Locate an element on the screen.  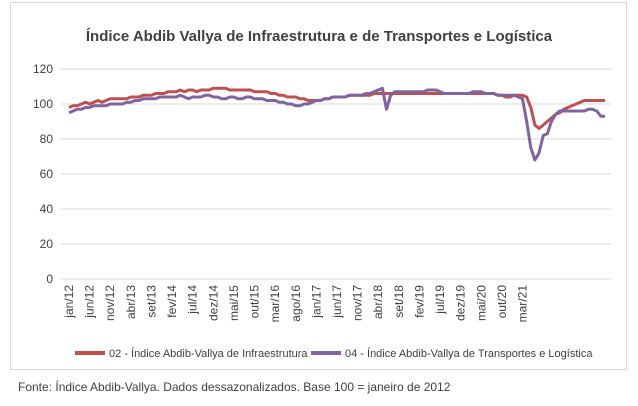
x-tick-label: set/18 is located at coordinates (399, 301).